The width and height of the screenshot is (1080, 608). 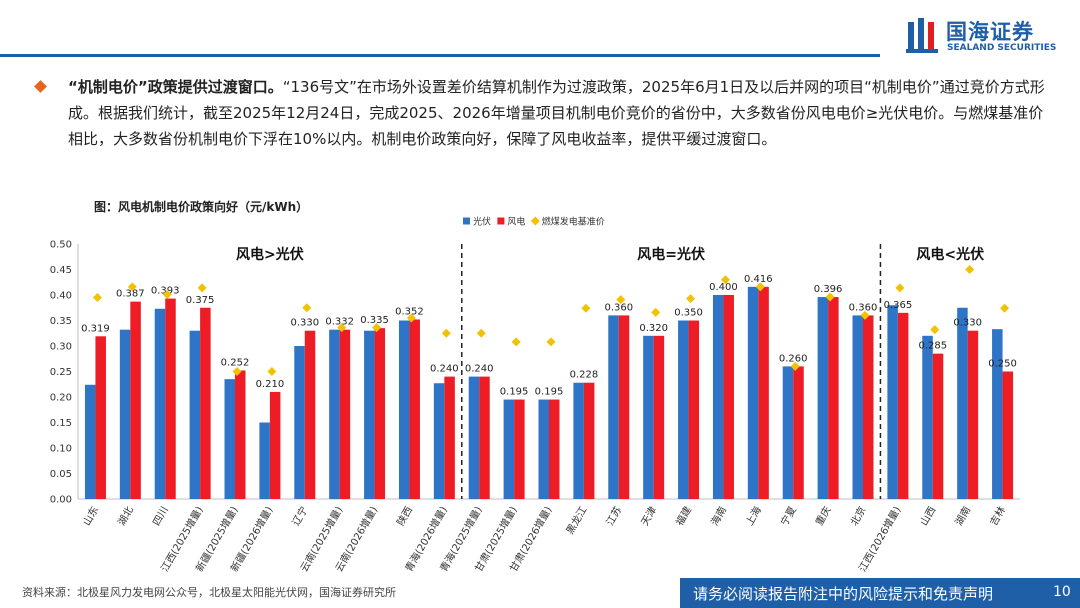 What do you see at coordinates (683, 516) in the screenshot?
I see `x-tick-label: 福建` at bounding box center [683, 516].